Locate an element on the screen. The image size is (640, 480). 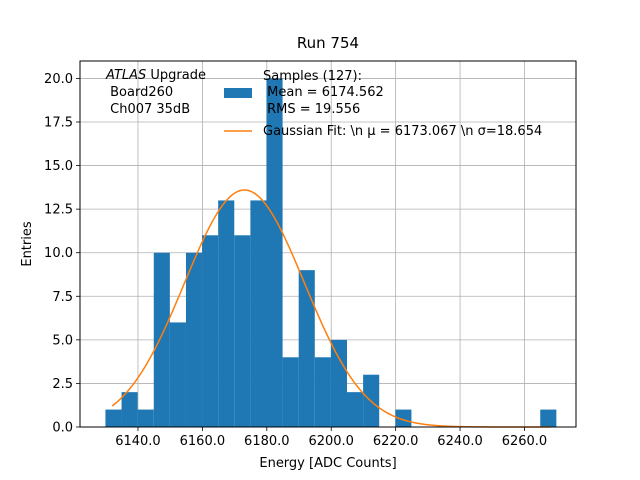
legend-histogram-line-2: Mean = 6174.562 is located at coordinates (323, 92).